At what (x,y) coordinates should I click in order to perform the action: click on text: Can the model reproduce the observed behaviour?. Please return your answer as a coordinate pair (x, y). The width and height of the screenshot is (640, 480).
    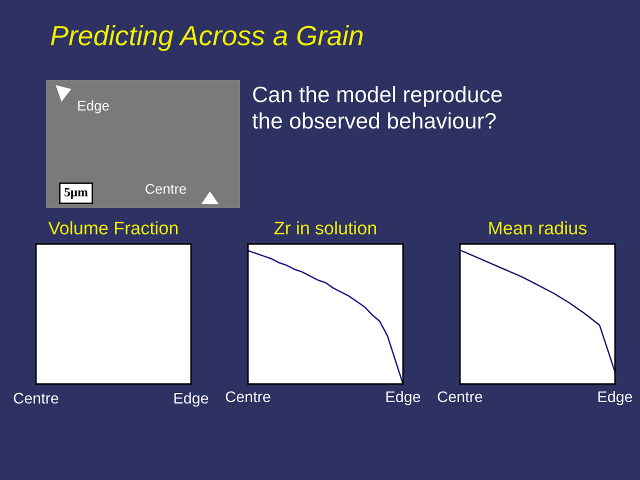
    Looking at the image, I should click on (377, 107).